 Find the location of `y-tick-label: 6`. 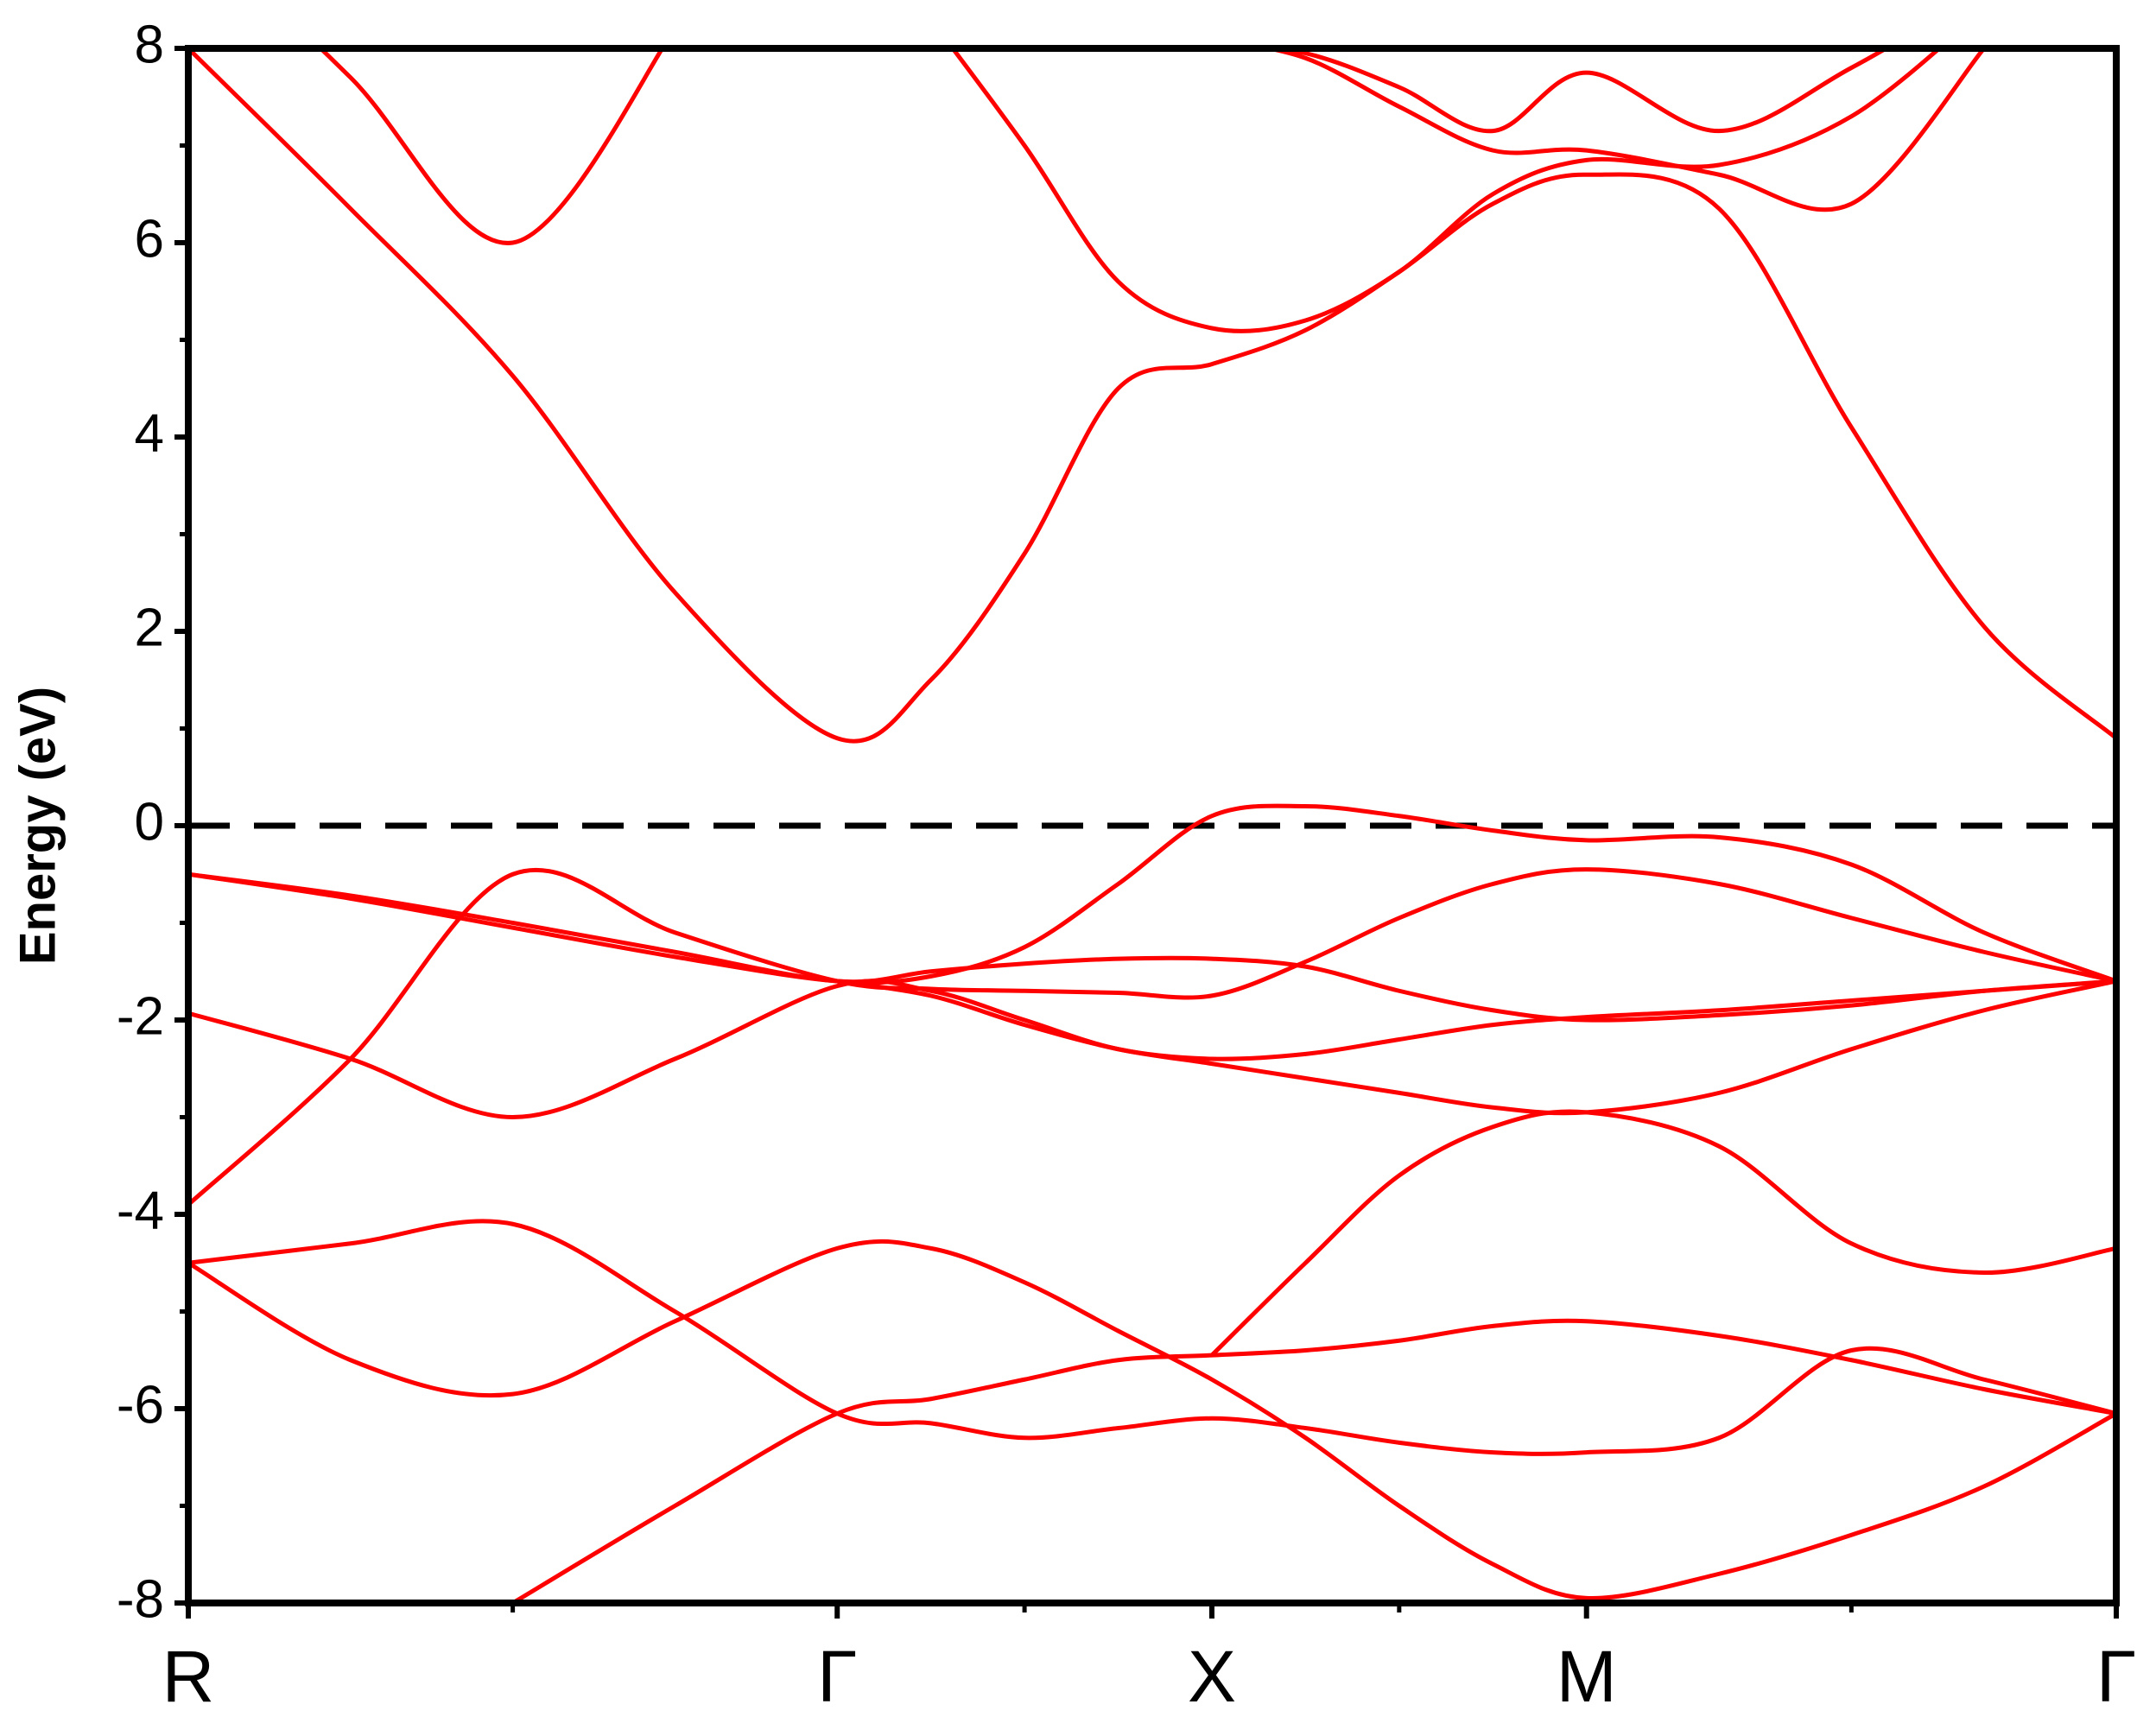

y-tick-label: 6 is located at coordinates (150, 239).